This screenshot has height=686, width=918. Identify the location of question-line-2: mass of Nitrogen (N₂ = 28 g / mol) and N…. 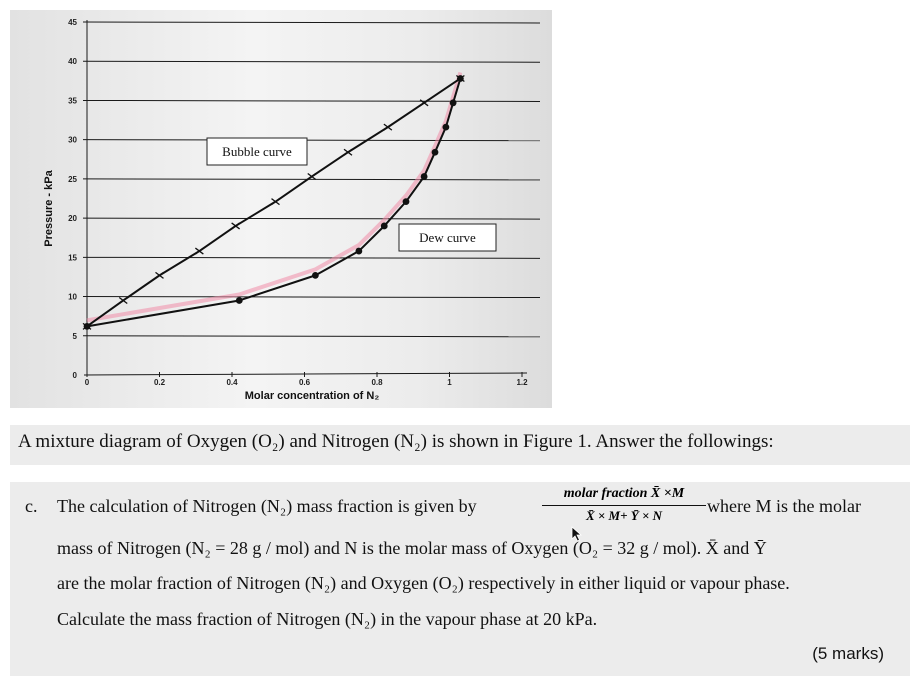
(412, 548).